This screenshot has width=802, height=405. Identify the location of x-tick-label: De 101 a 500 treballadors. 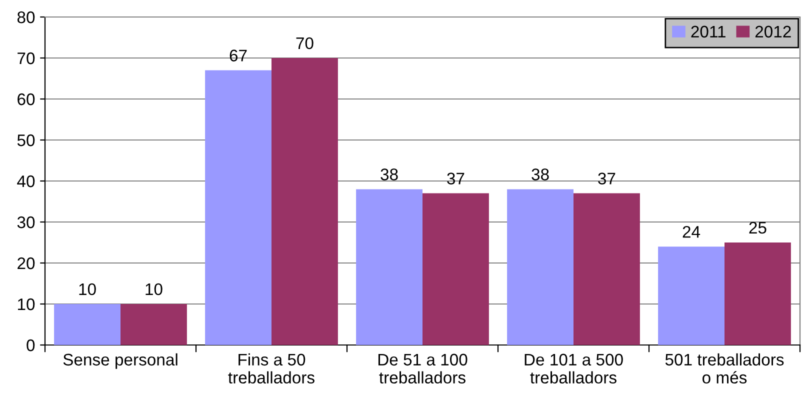
(573, 369).